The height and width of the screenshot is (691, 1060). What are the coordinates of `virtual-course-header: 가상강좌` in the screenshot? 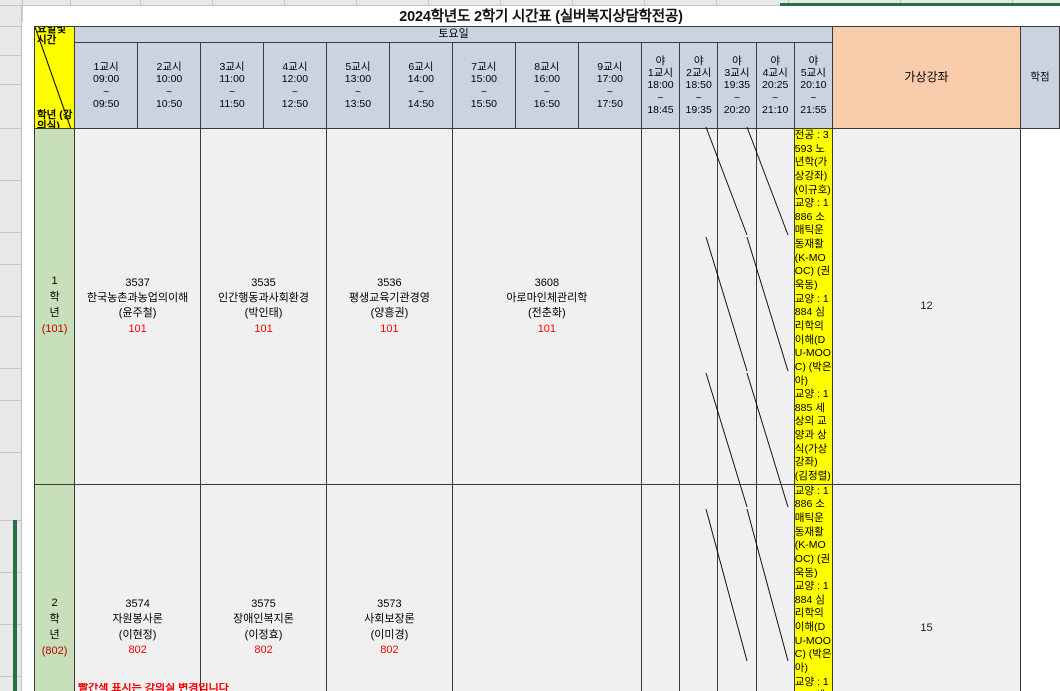 It's located at (926, 77).